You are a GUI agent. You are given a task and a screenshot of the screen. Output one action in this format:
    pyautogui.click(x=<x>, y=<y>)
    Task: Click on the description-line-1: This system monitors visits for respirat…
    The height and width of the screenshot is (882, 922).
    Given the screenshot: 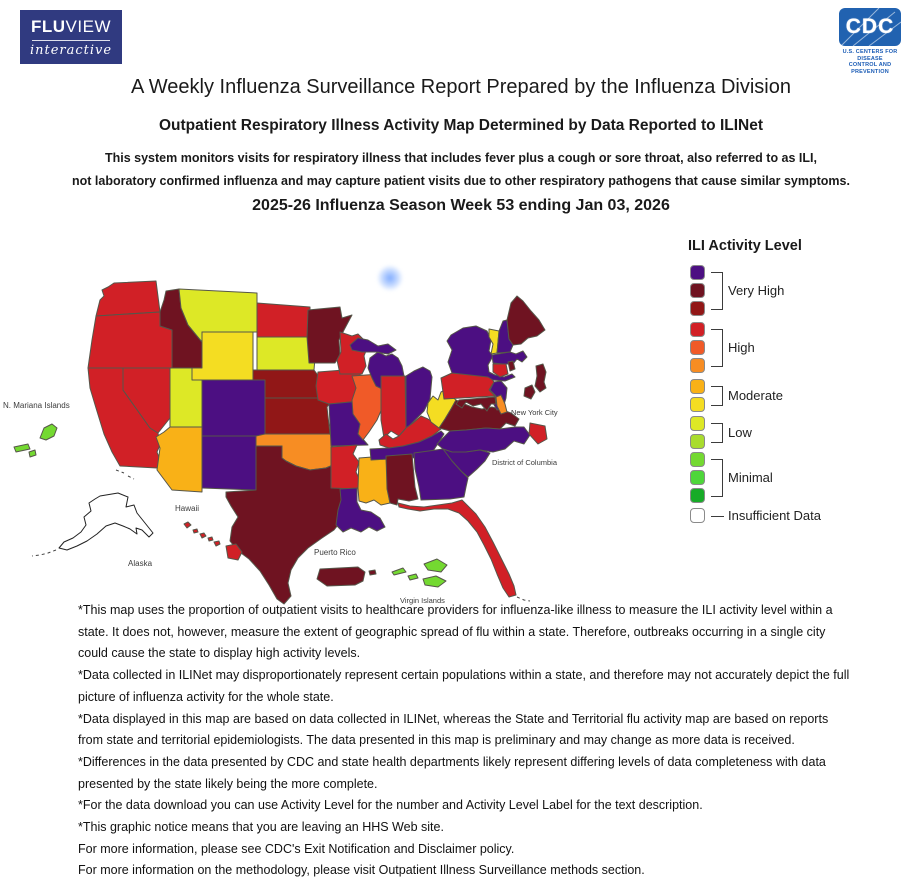 What is the action you would take?
    pyautogui.click(x=460, y=158)
    